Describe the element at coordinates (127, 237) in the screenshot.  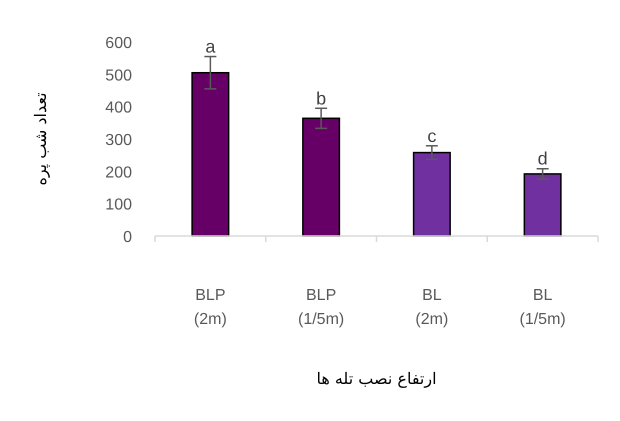
I see `y-tick-label: 0` at that location.